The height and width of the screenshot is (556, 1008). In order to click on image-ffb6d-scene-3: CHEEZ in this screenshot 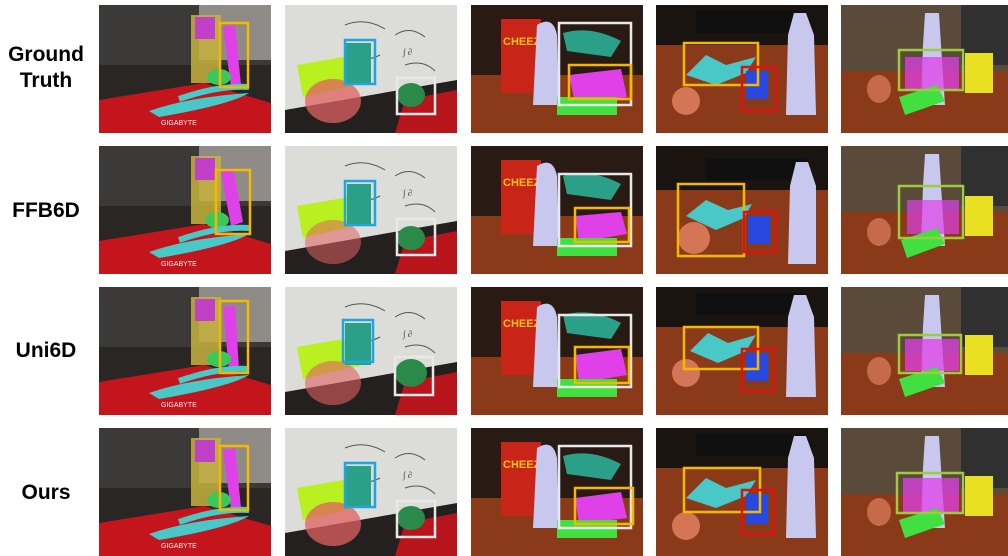, I will do `click(557, 210)`.